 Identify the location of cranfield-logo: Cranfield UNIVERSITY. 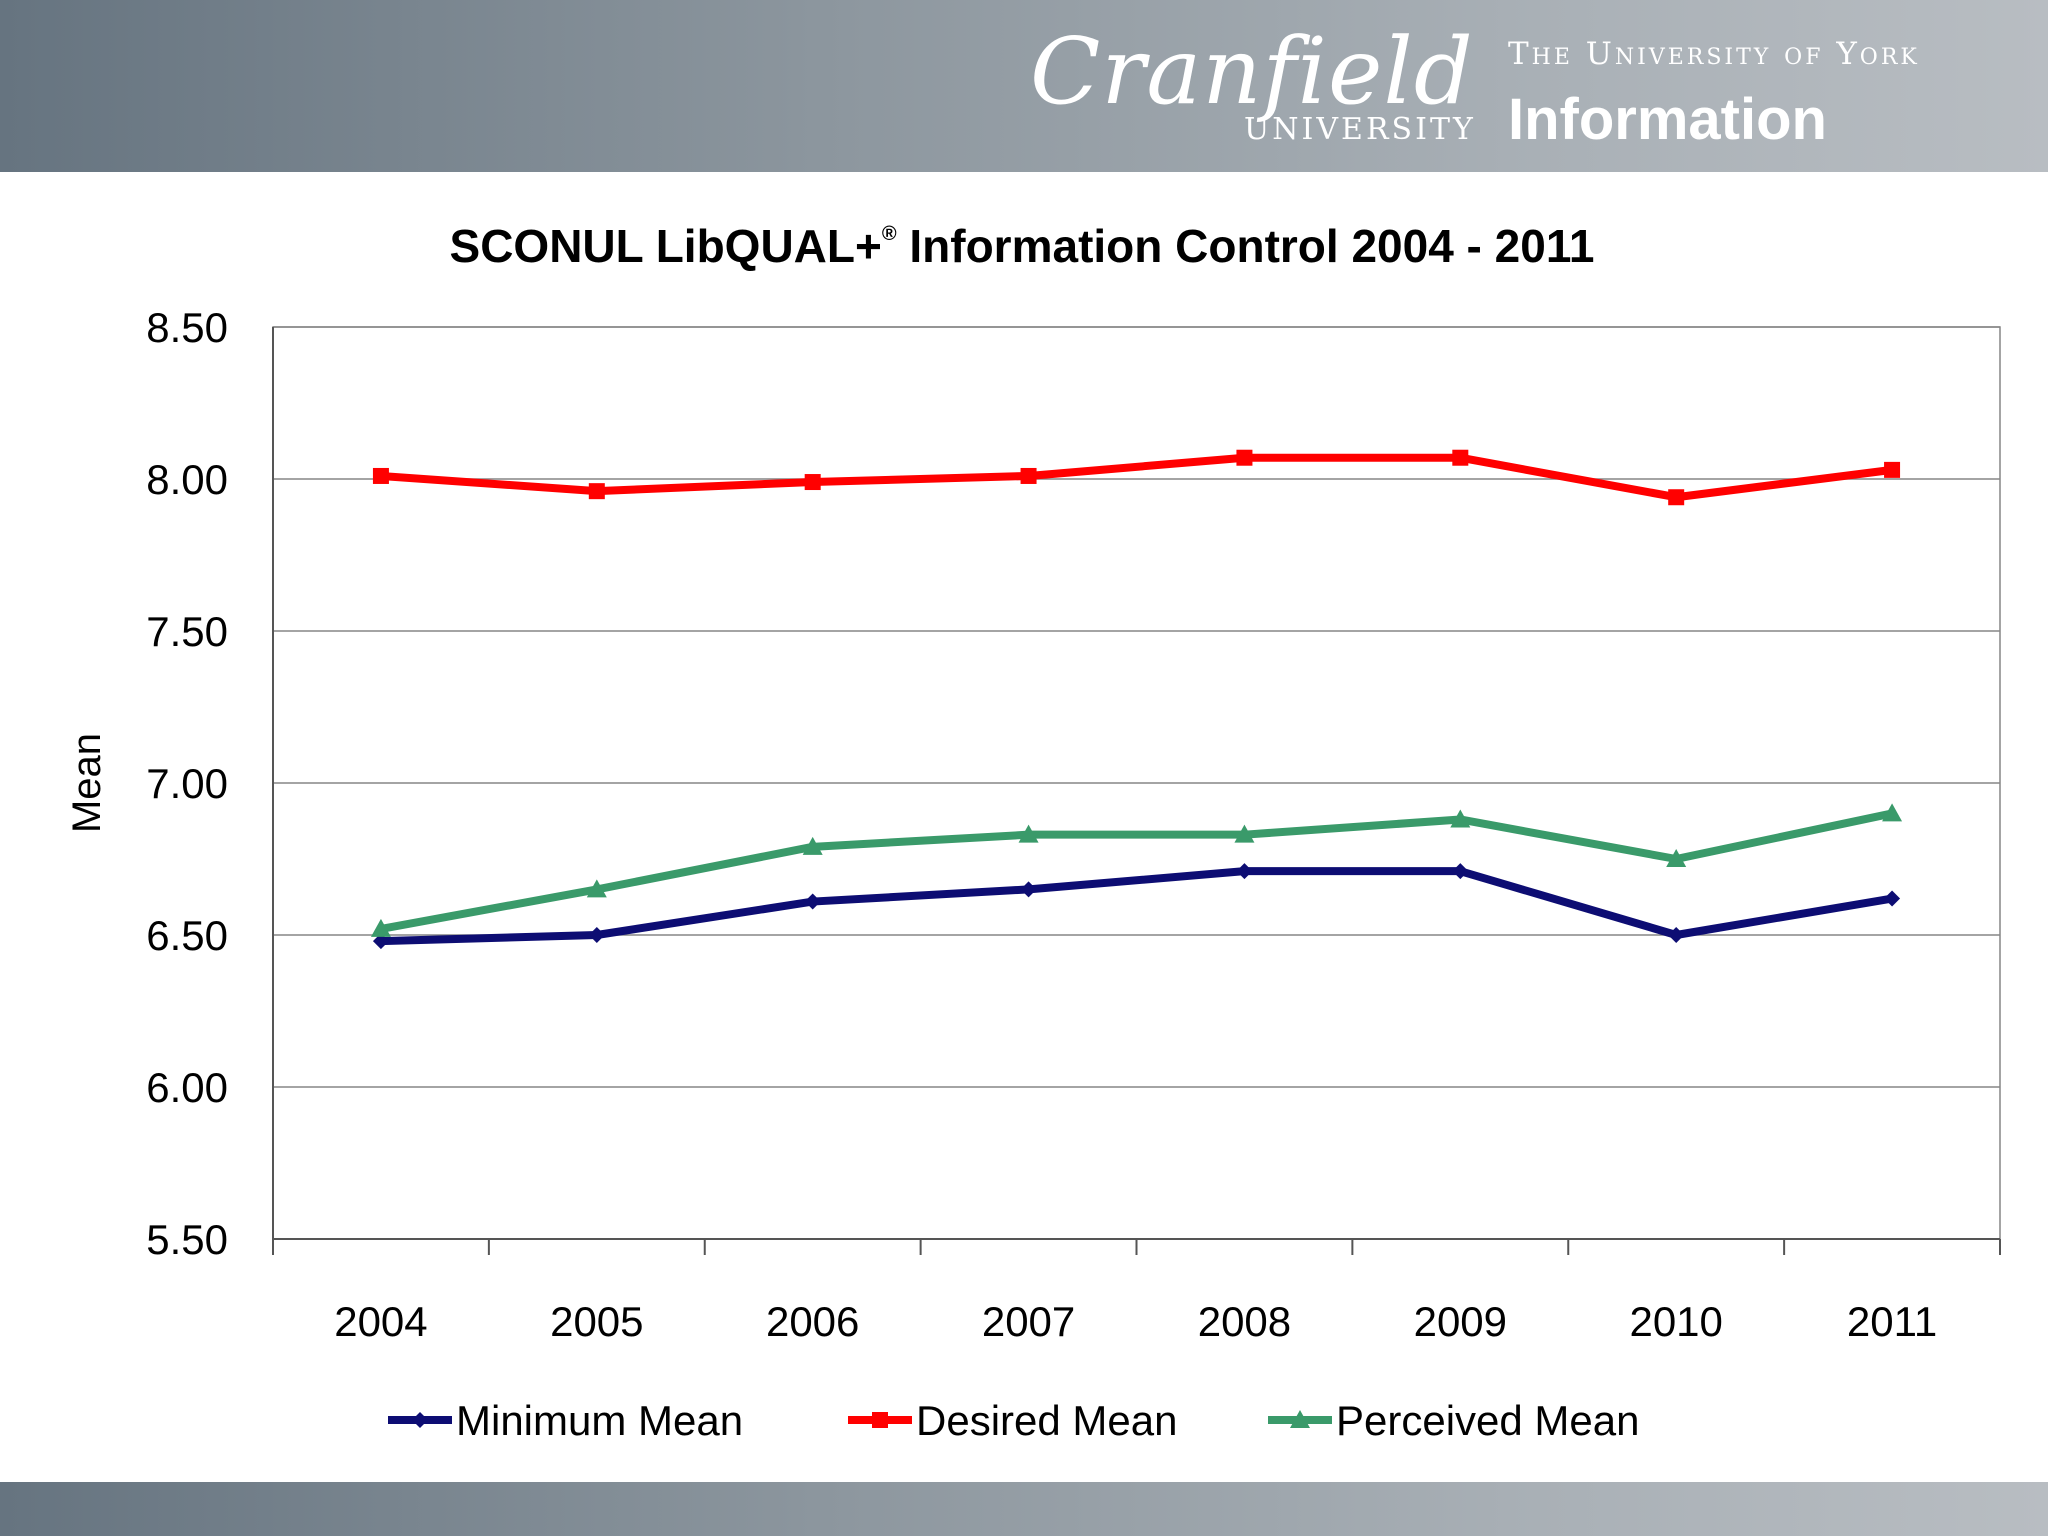
(1240, 87).